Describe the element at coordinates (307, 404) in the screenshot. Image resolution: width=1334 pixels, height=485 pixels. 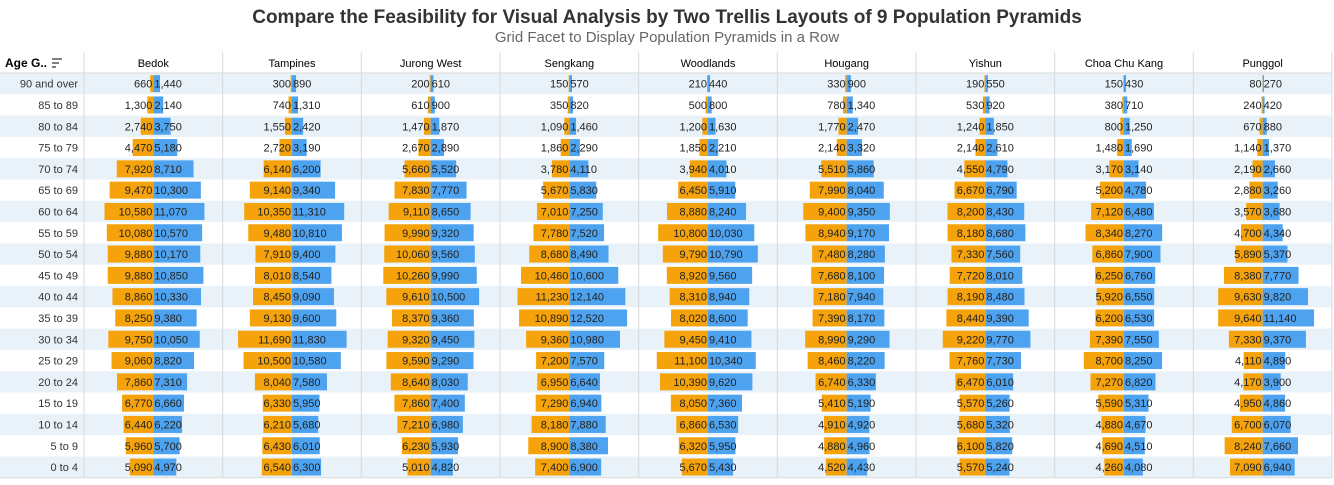
I see `bar-right-label: 5,950` at that location.